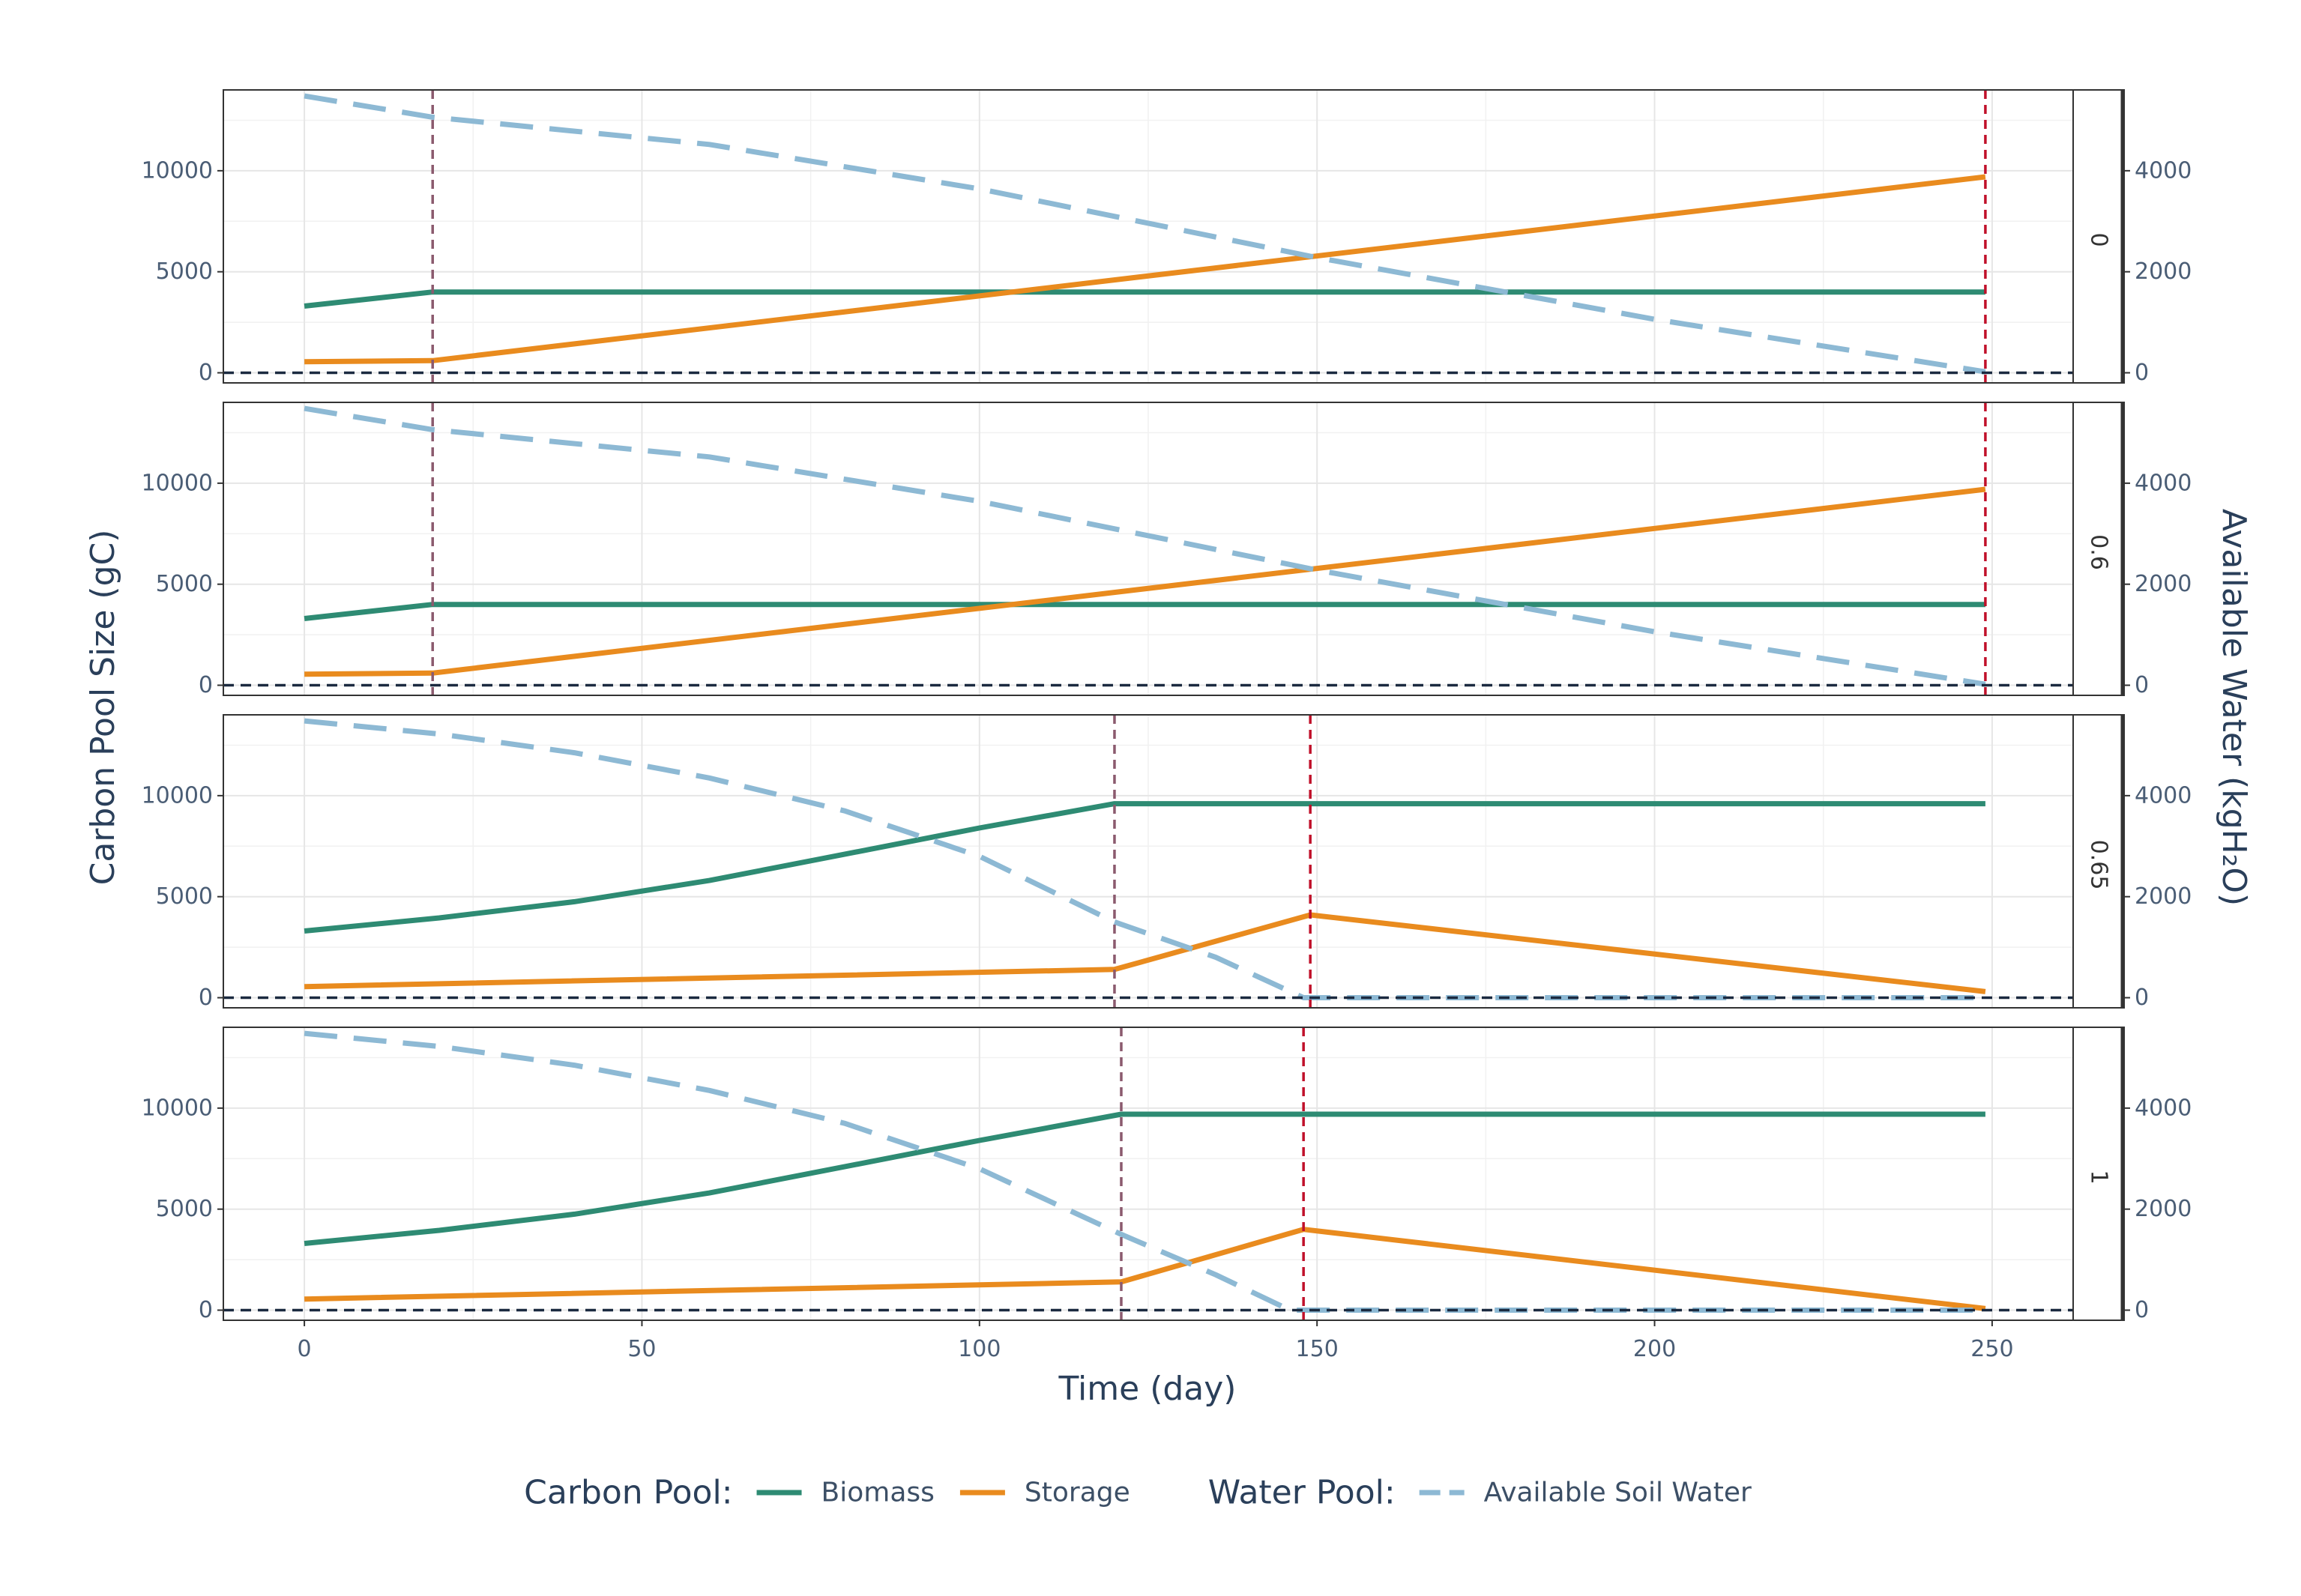  Describe the element at coordinates (628, 1493) in the screenshot. I see `legend-title: Carbon Pool:` at that location.